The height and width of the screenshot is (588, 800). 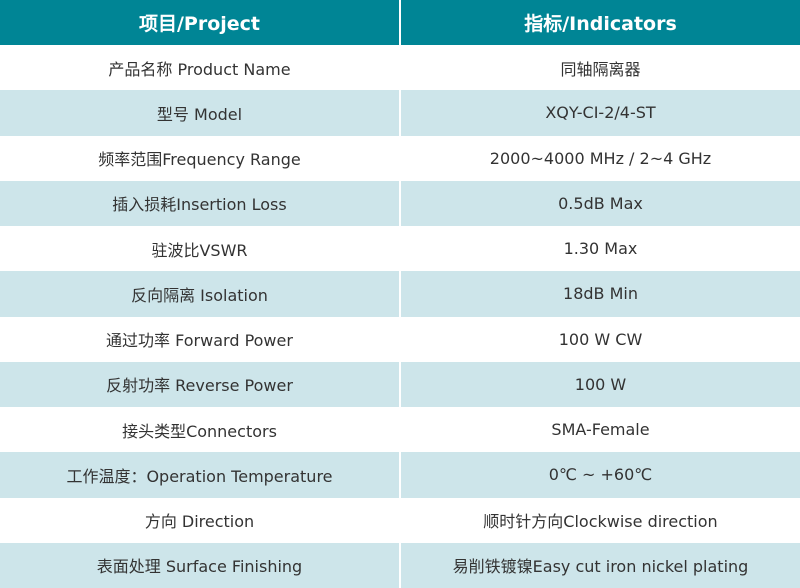 I want to click on indicator-cell: 易削铁镀镍Easy cut iron nickel plating, so click(x=600, y=565).